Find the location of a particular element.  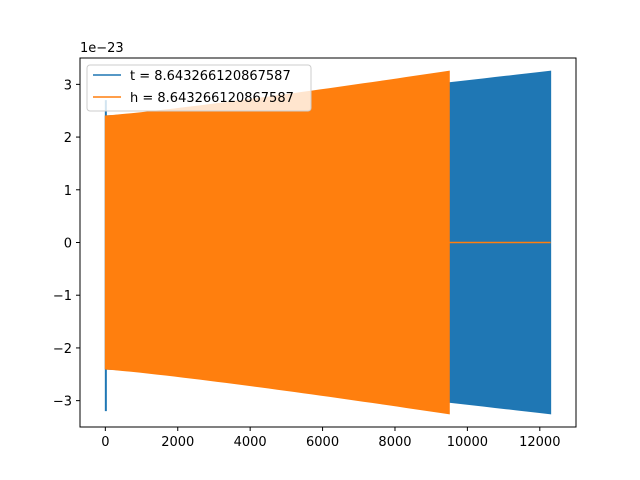

legend-box is located at coordinates (199, 88).